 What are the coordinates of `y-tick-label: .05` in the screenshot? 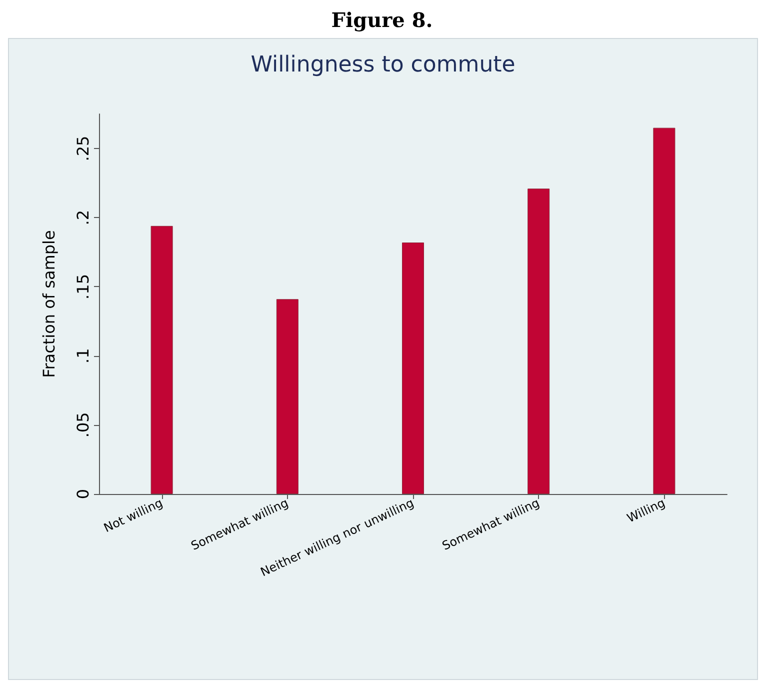 It's located at (83, 425).